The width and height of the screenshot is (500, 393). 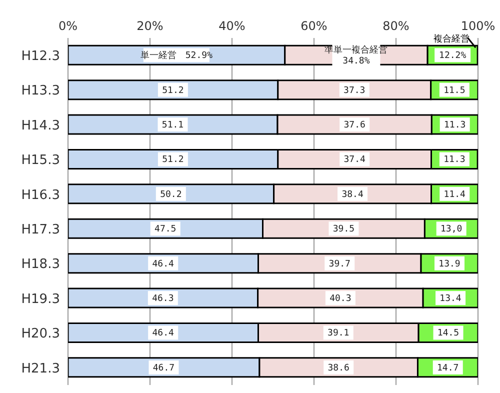 What do you see at coordinates (448, 333) in the screenshot?
I see `data-label: 14.5` at bounding box center [448, 333].